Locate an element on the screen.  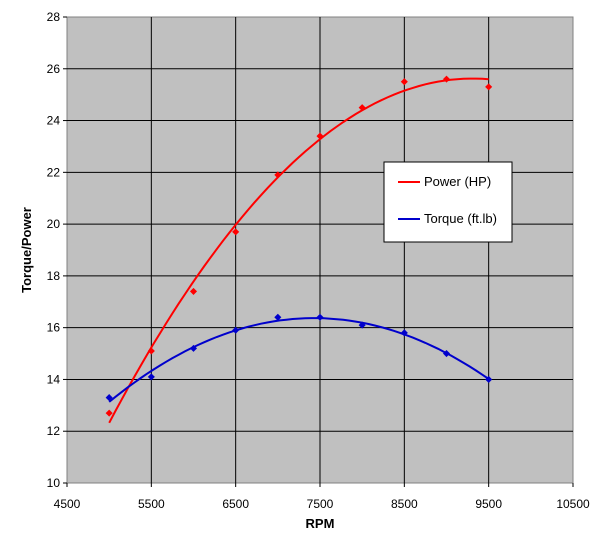
y-tick-label: 28 is located at coordinates (54, 17).